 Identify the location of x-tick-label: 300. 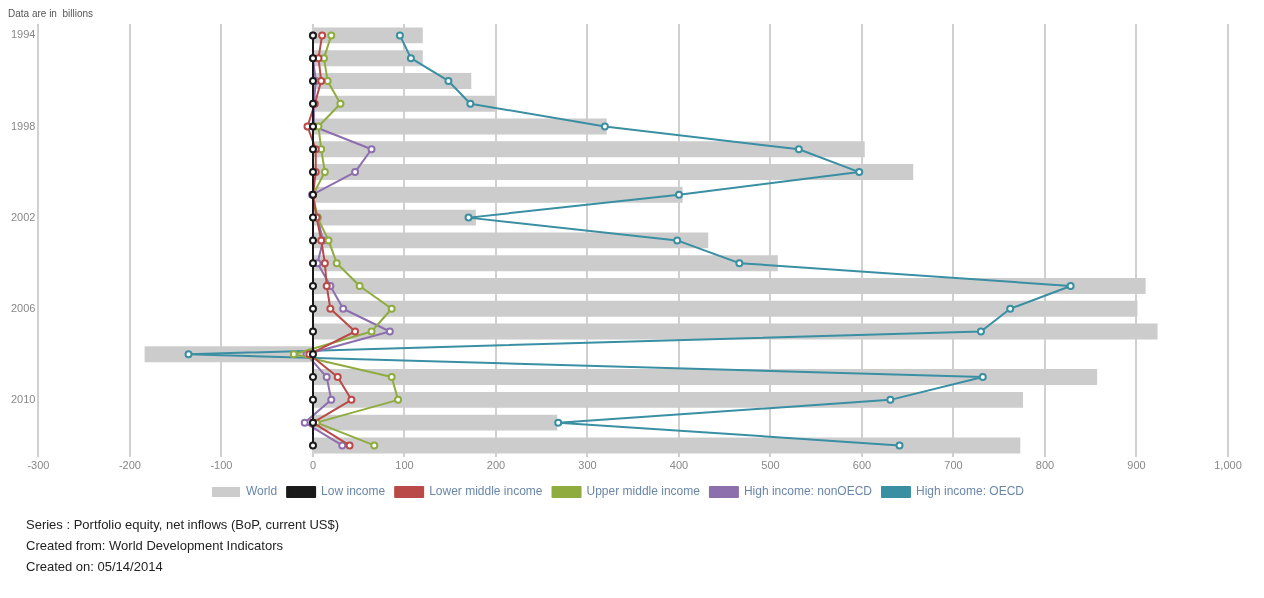
(587, 465).